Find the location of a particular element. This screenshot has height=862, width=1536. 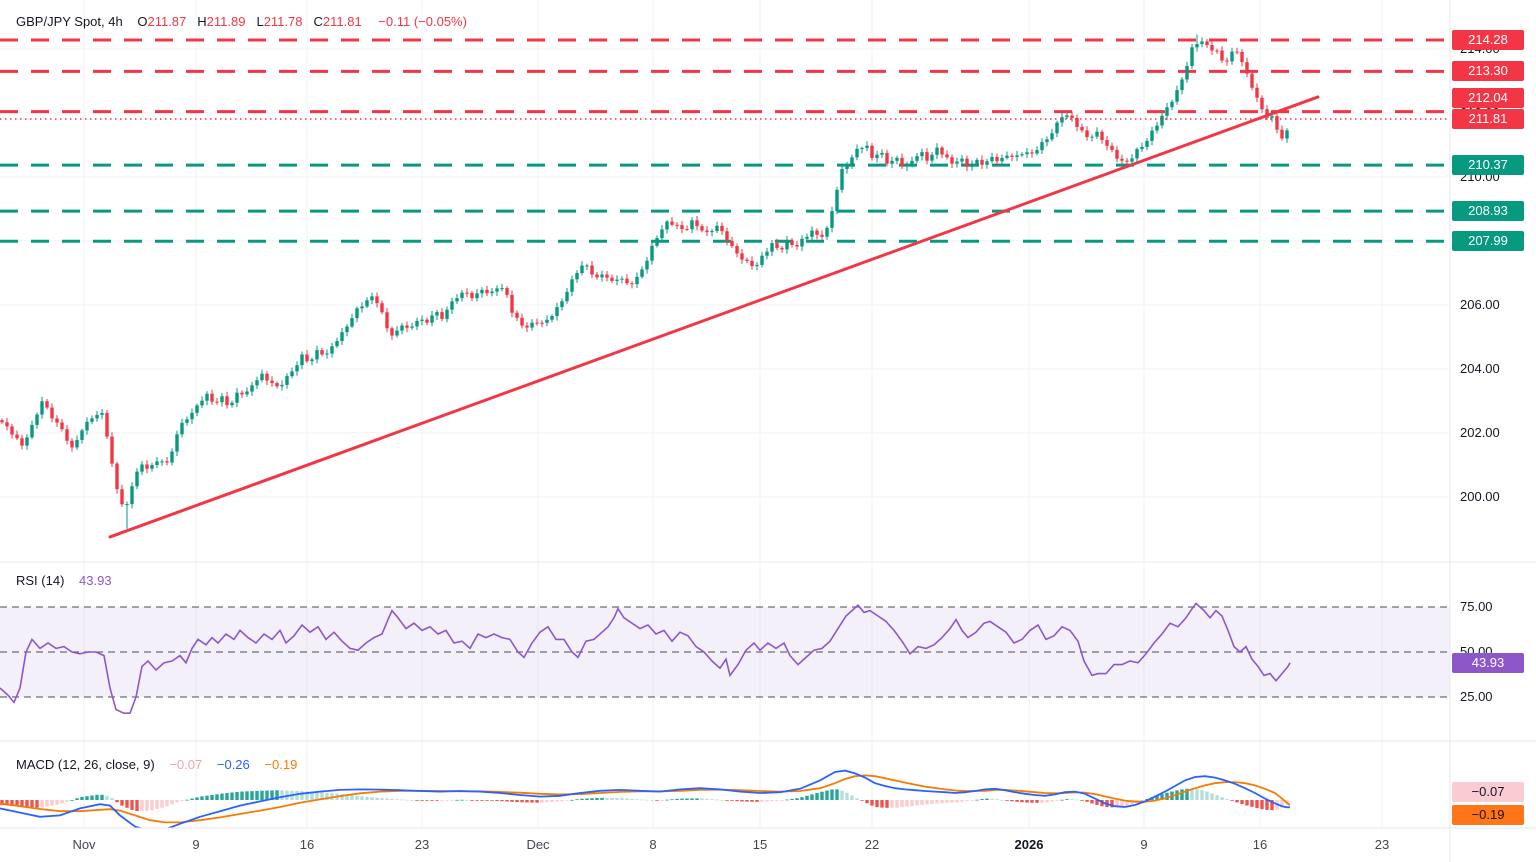

resistance-price-badge: 213.30 is located at coordinates (1488, 71).